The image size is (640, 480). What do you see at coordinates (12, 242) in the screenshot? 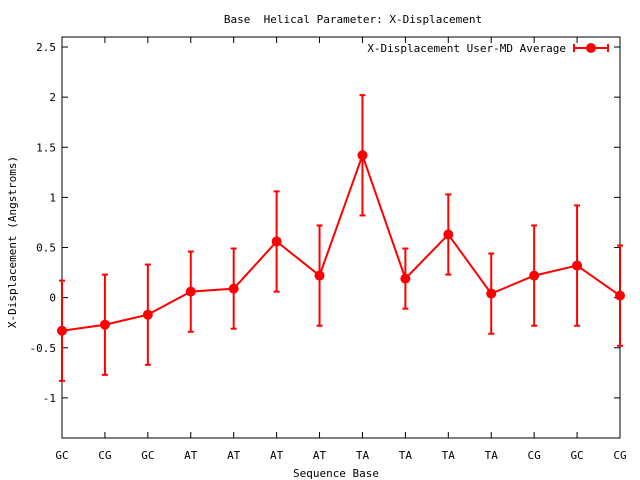
I see `y-axis-label: X-Displacement (Angstroms)` at bounding box center [12, 242].